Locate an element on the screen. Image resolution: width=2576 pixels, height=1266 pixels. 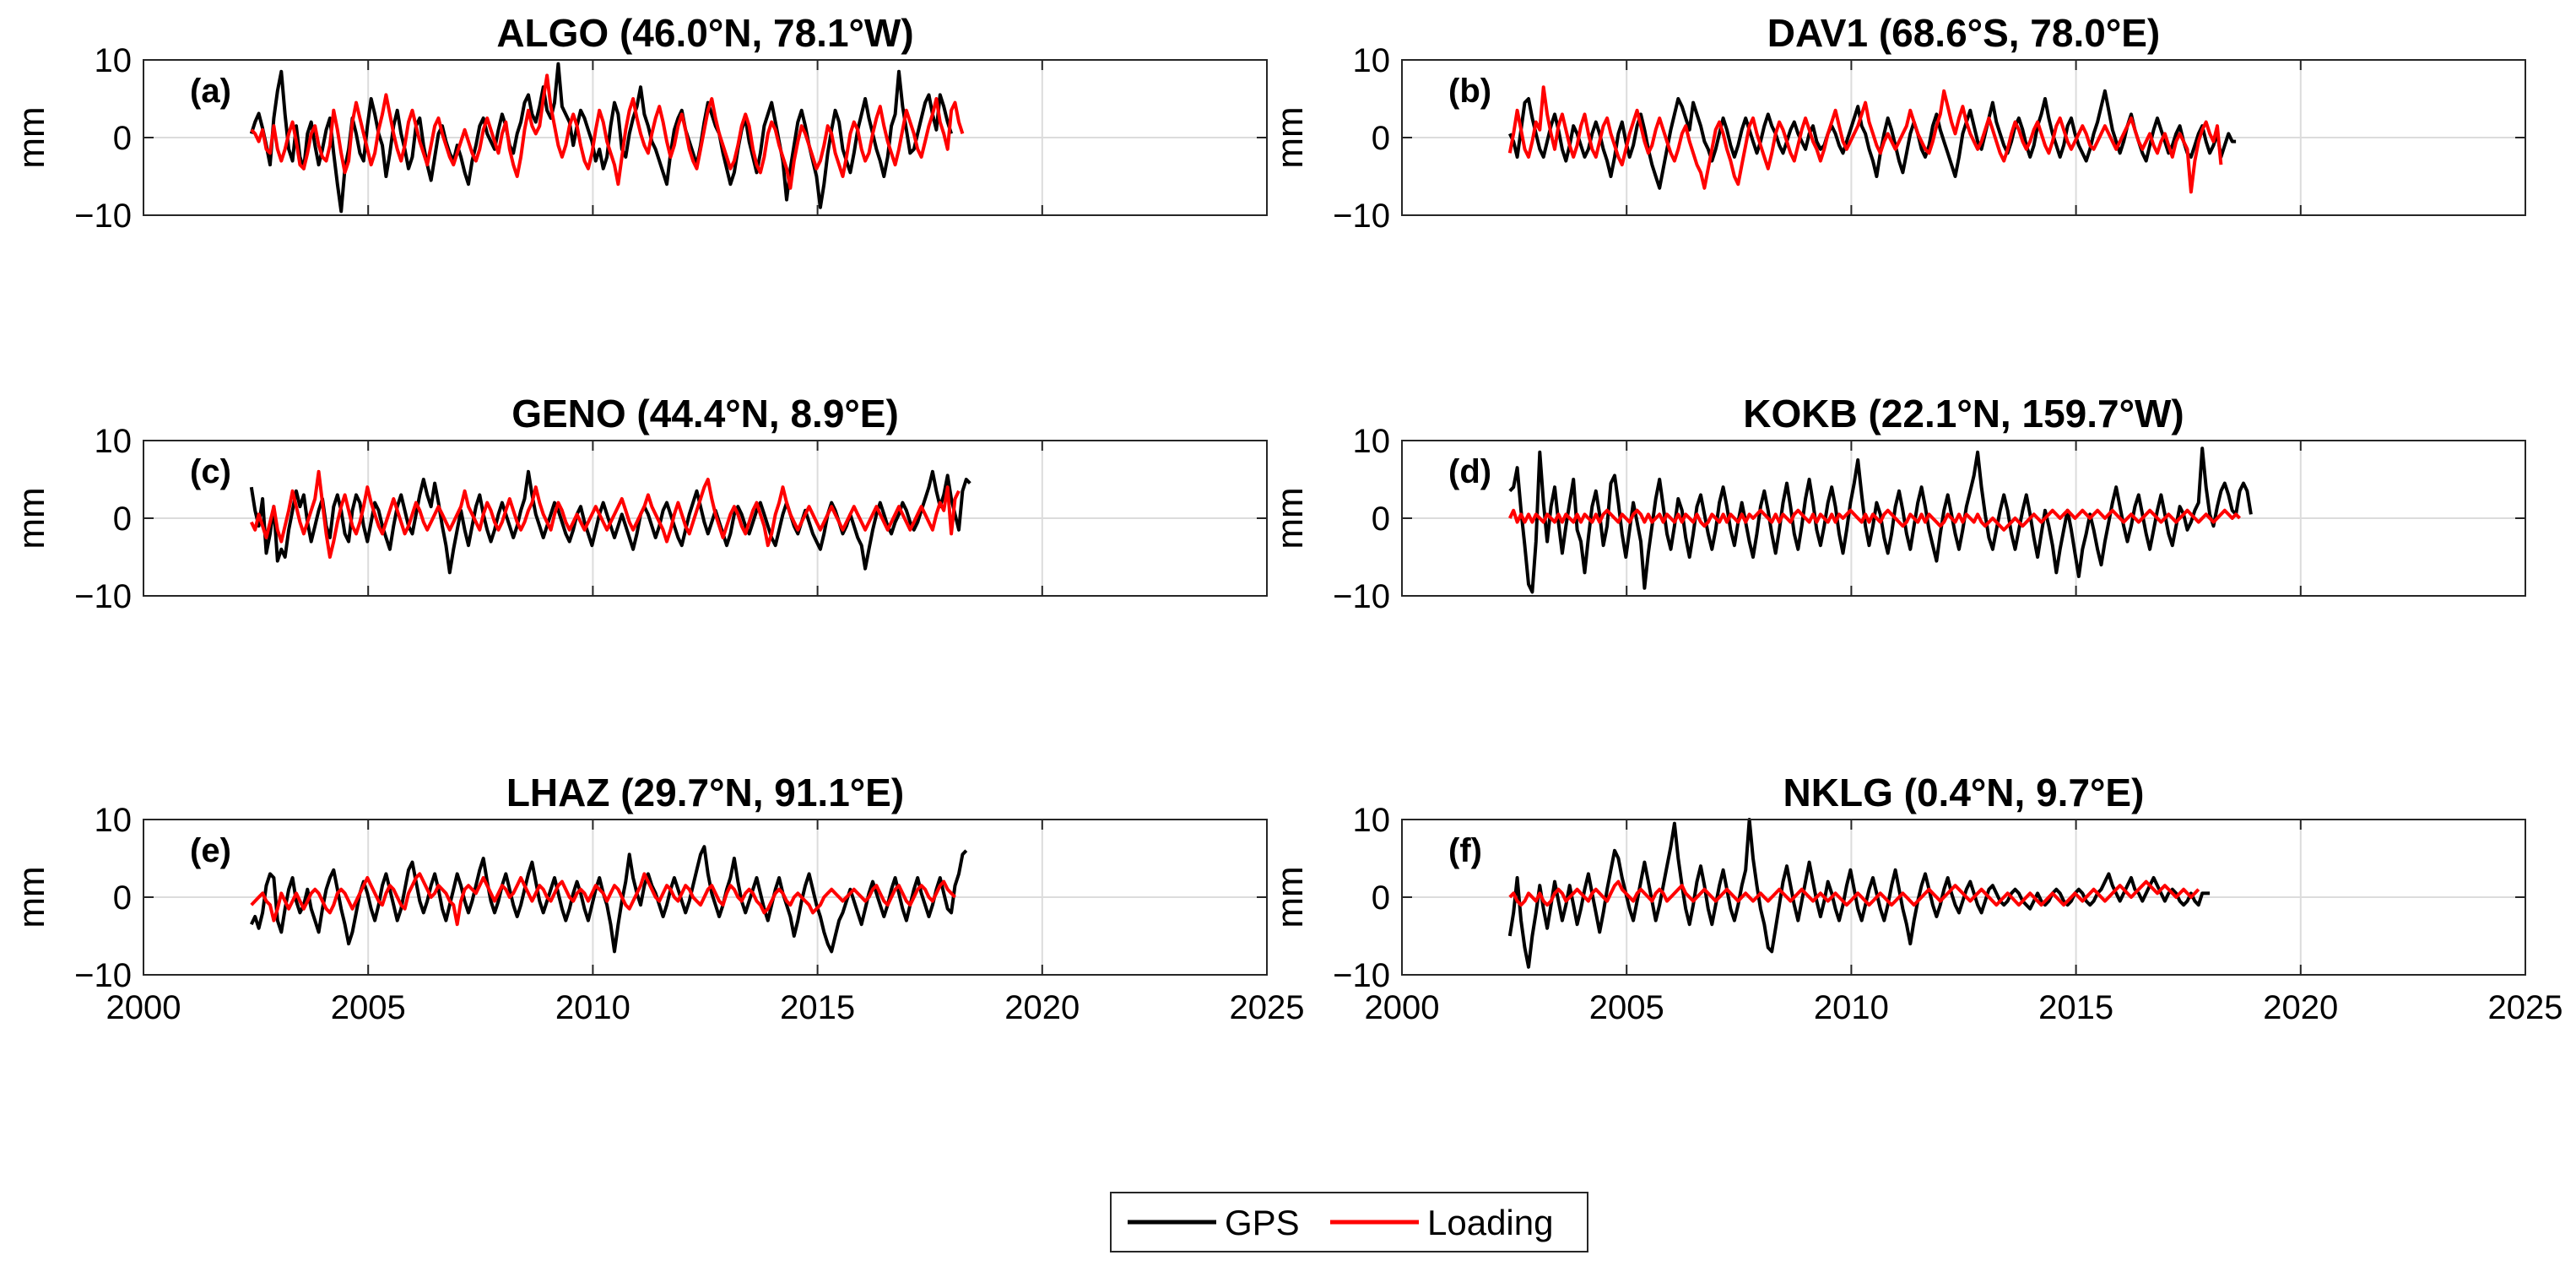
legend-label-gps: GPS is located at coordinates (1262, 1222).